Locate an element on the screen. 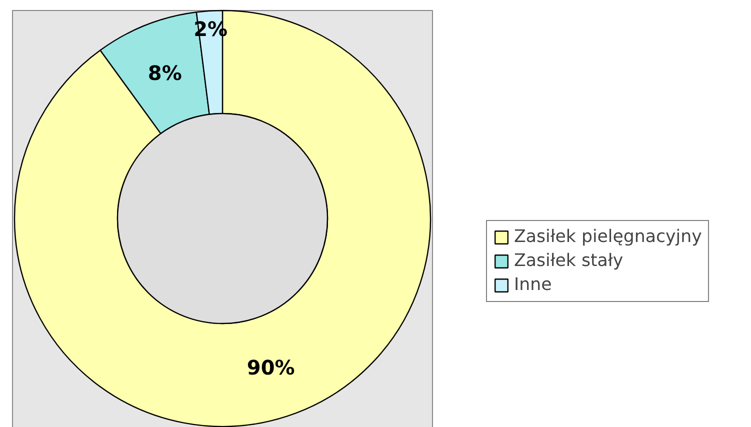 The width and height of the screenshot is (751, 427). legend-label: Zasiłek pielęgnacyjny is located at coordinates (608, 237).